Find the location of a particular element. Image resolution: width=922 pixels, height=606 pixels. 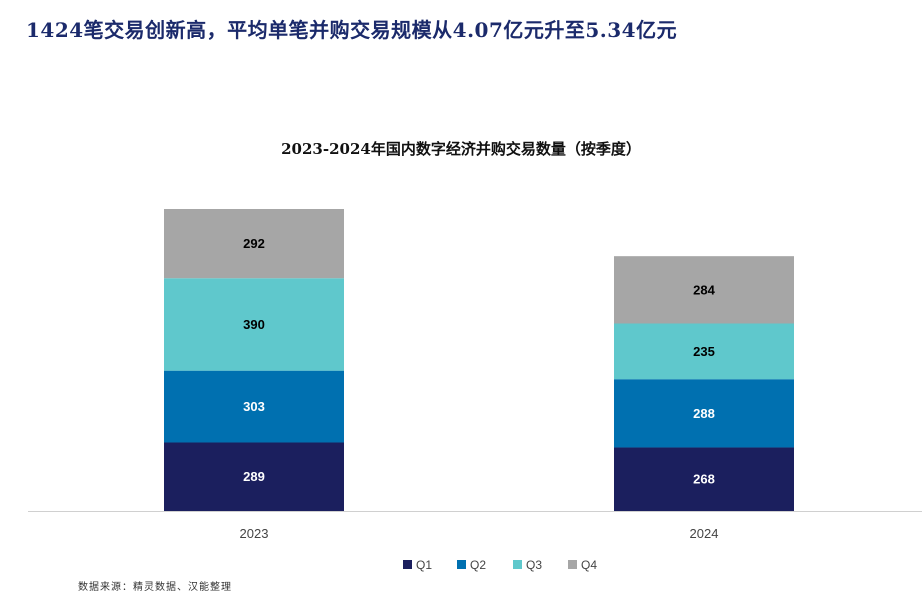

legend-label-q3: Q3 is located at coordinates (534, 565).